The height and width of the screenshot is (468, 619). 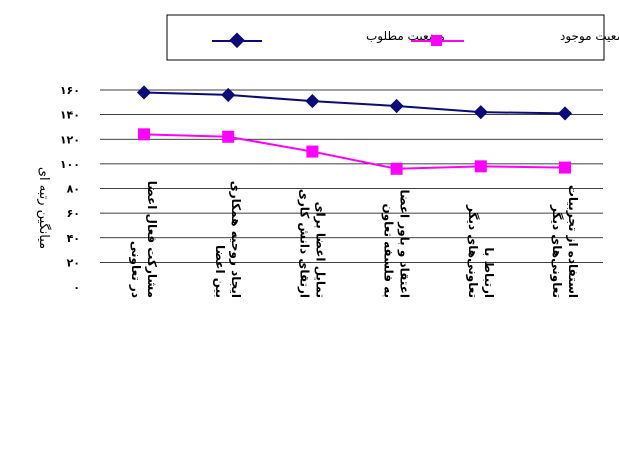 I want to click on category-label-text: تمایل اعضا برایارتقای دانش کاری, so click(x=312, y=243).